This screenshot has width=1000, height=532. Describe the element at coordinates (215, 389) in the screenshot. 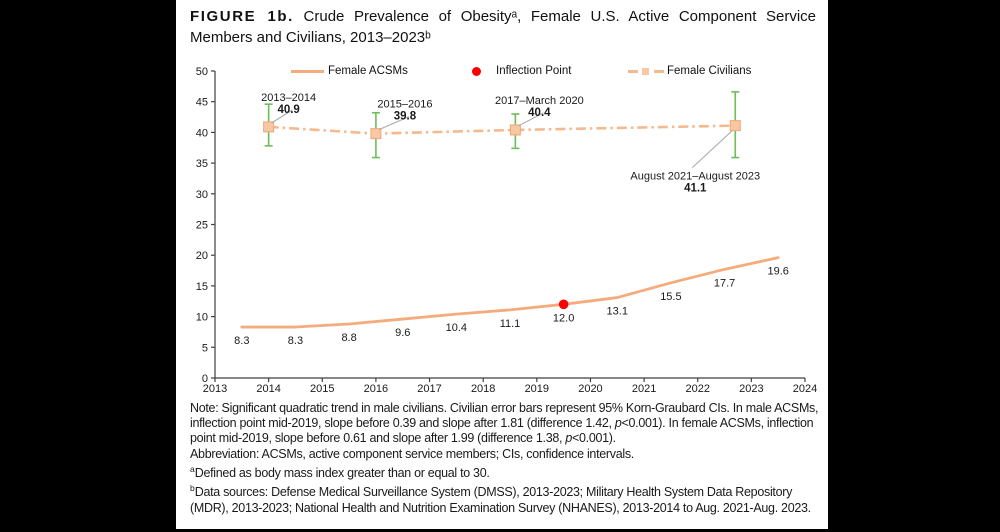

I see `x-tick-label: 2013` at that location.